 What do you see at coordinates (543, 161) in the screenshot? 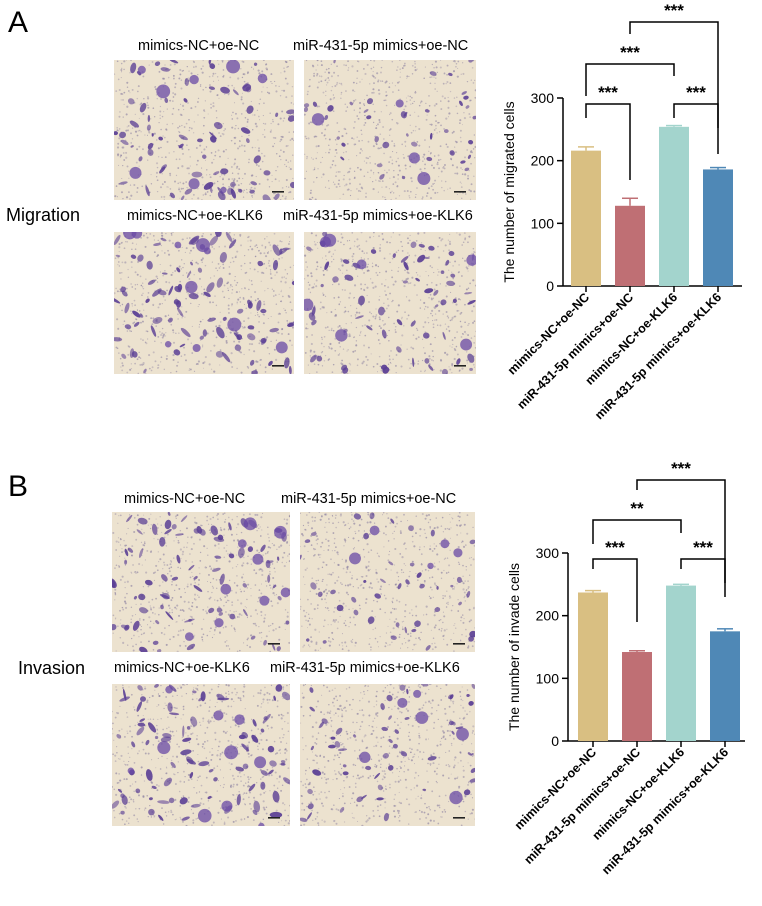
I see `y-tick-label-a-2: 200` at bounding box center [543, 161].